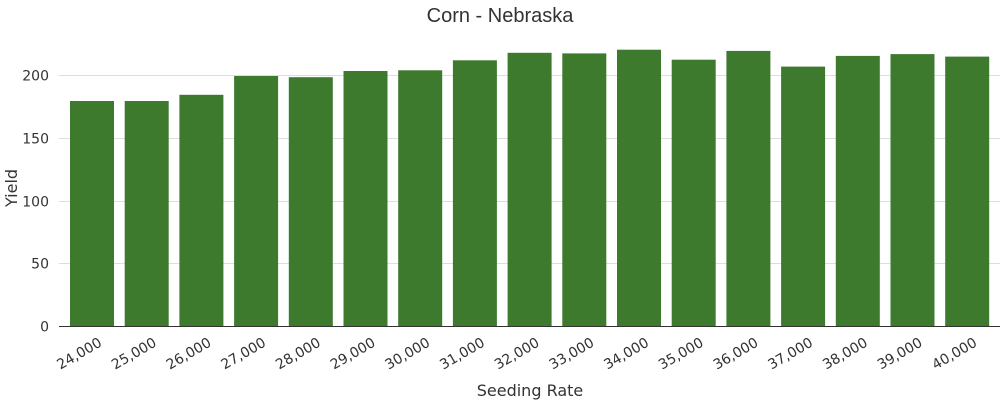 The image size is (1000, 400). What do you see at coordinates (40, 265) in the screenshot?
I see `y-tick-label: 50` at bounding box center [40, 265].